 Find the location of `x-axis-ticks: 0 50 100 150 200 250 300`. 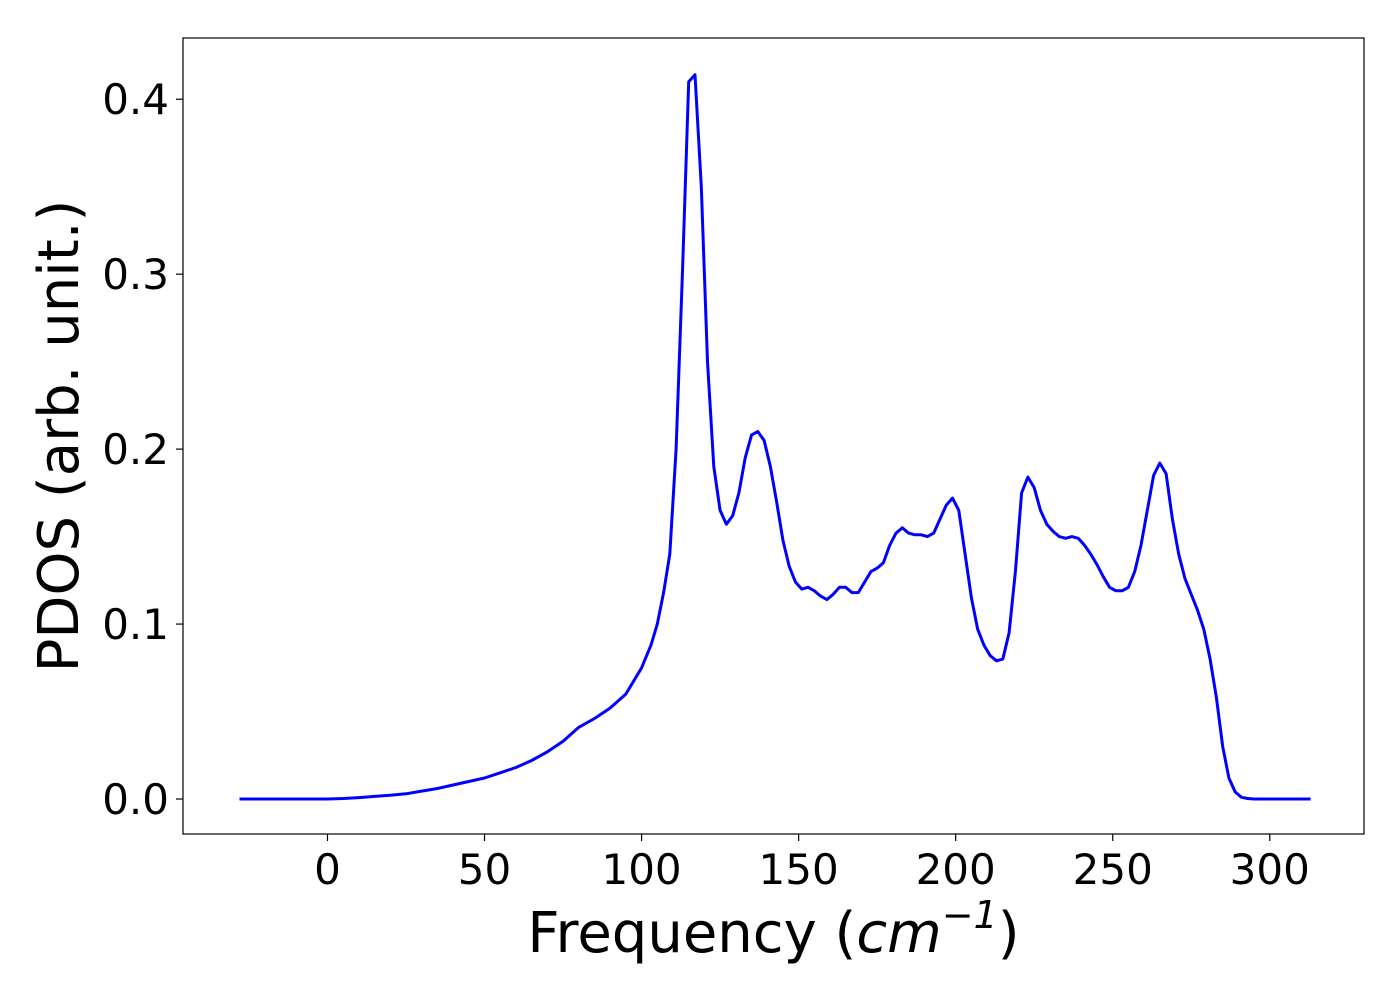

x-axis-ticks: 0 50 100 150 200 250 300 is located at coordinates (812, 864).